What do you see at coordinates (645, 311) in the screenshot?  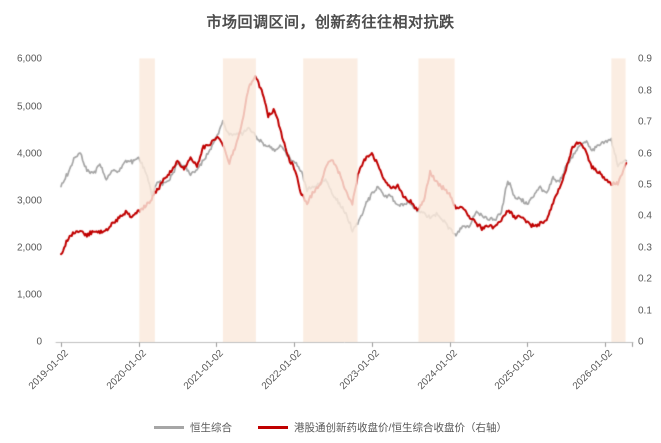 I see `right-axis-label: 0.1` at bounding box center [645, 311].